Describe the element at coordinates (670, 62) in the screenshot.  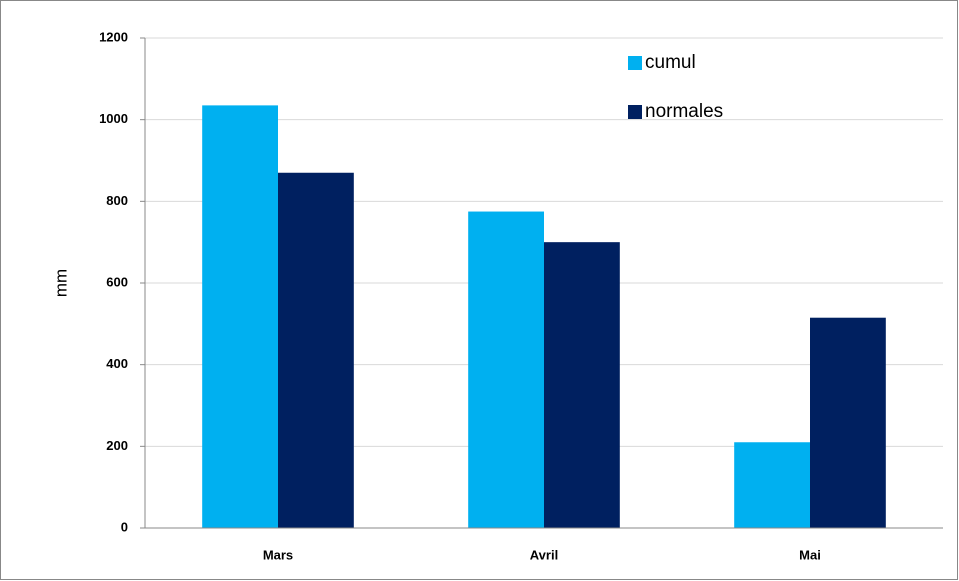
I see `legend-label: cumul` at that location.